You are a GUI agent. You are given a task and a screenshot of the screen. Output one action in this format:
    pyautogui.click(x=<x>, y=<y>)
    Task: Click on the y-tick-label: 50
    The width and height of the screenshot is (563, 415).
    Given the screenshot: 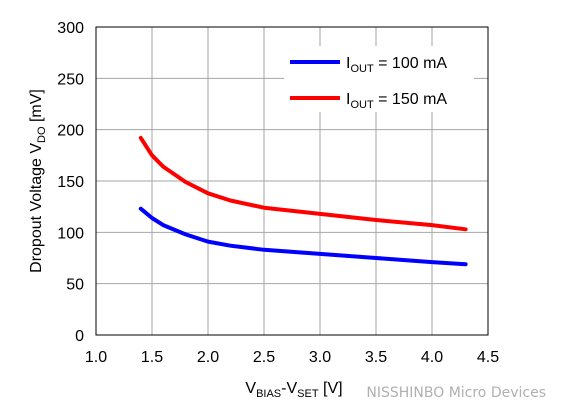 What is the action you would take?
    pyautogui.click(x=75, y=285)
    